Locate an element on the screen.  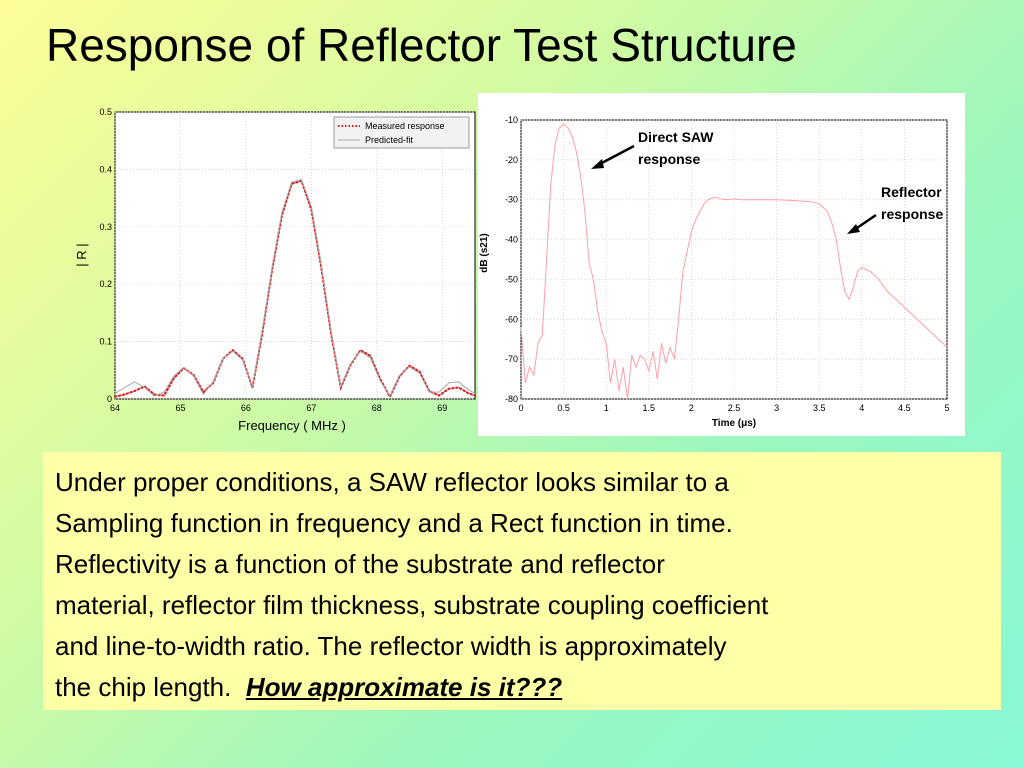
annotation-reflector-line1: Reflector is located at coordinates (911, 192).